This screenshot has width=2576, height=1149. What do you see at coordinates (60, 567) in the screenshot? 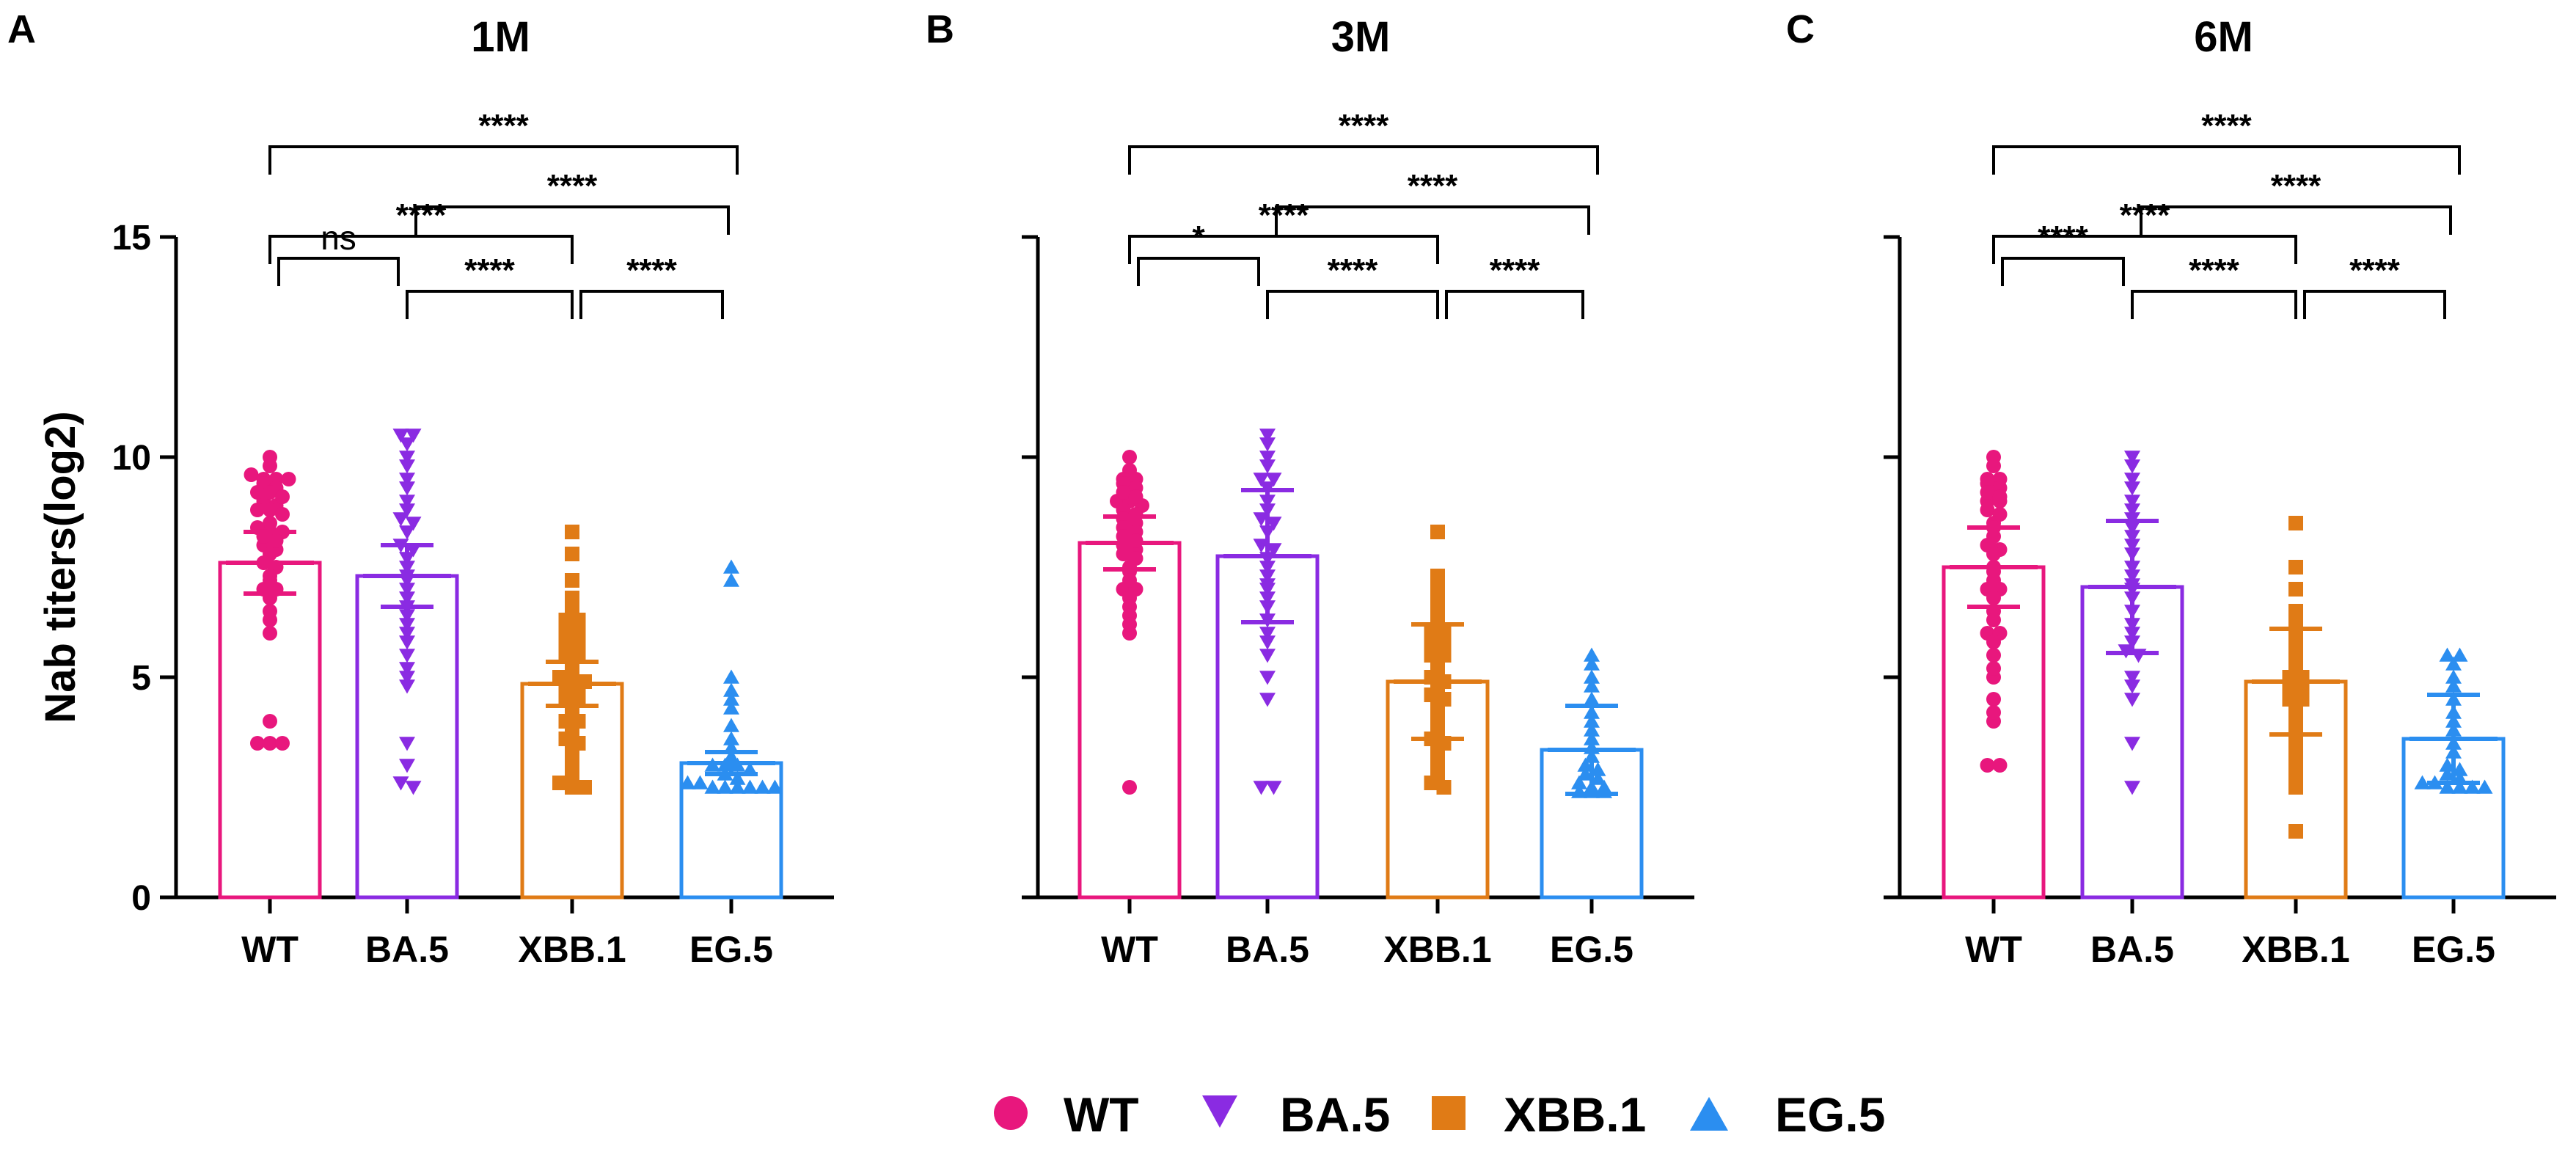
I see `y-axis-label: Nab titers(log2)` at bounding box center [60, 567].